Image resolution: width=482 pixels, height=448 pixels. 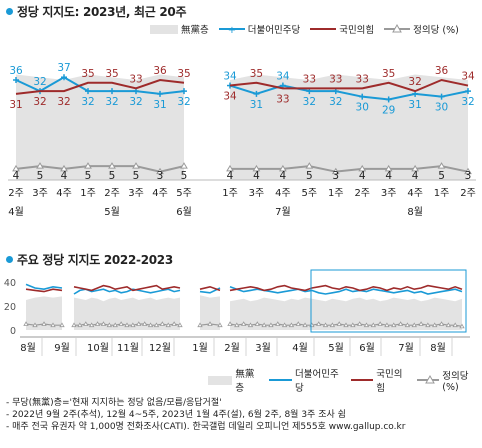 I want to click on legend2-none-label: 無黨층, so click(x=245, y=381).